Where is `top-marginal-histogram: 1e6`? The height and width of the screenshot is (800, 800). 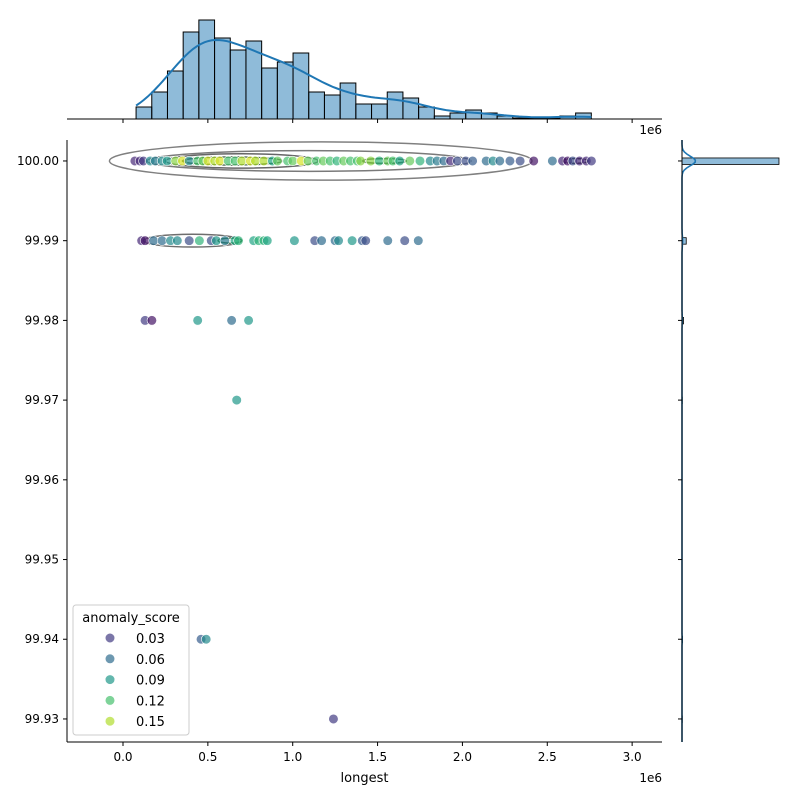 top-marginal-histogram: 1e6 is located at coordinates (364, 78).